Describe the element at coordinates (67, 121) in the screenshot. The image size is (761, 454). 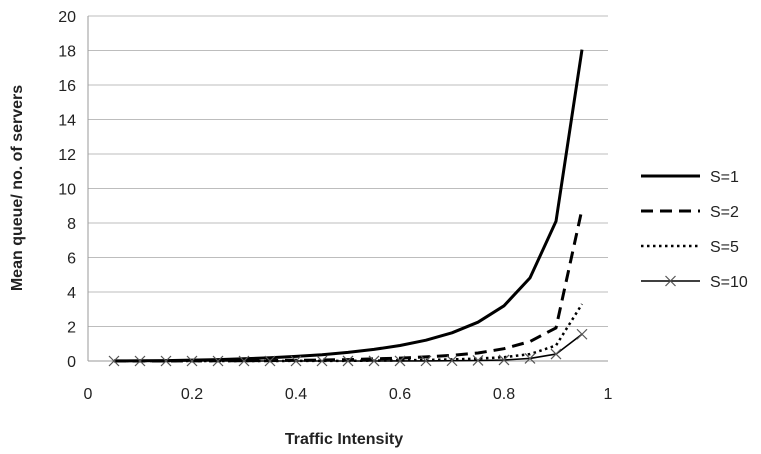
I see `y-tick-label: 14` at that location.